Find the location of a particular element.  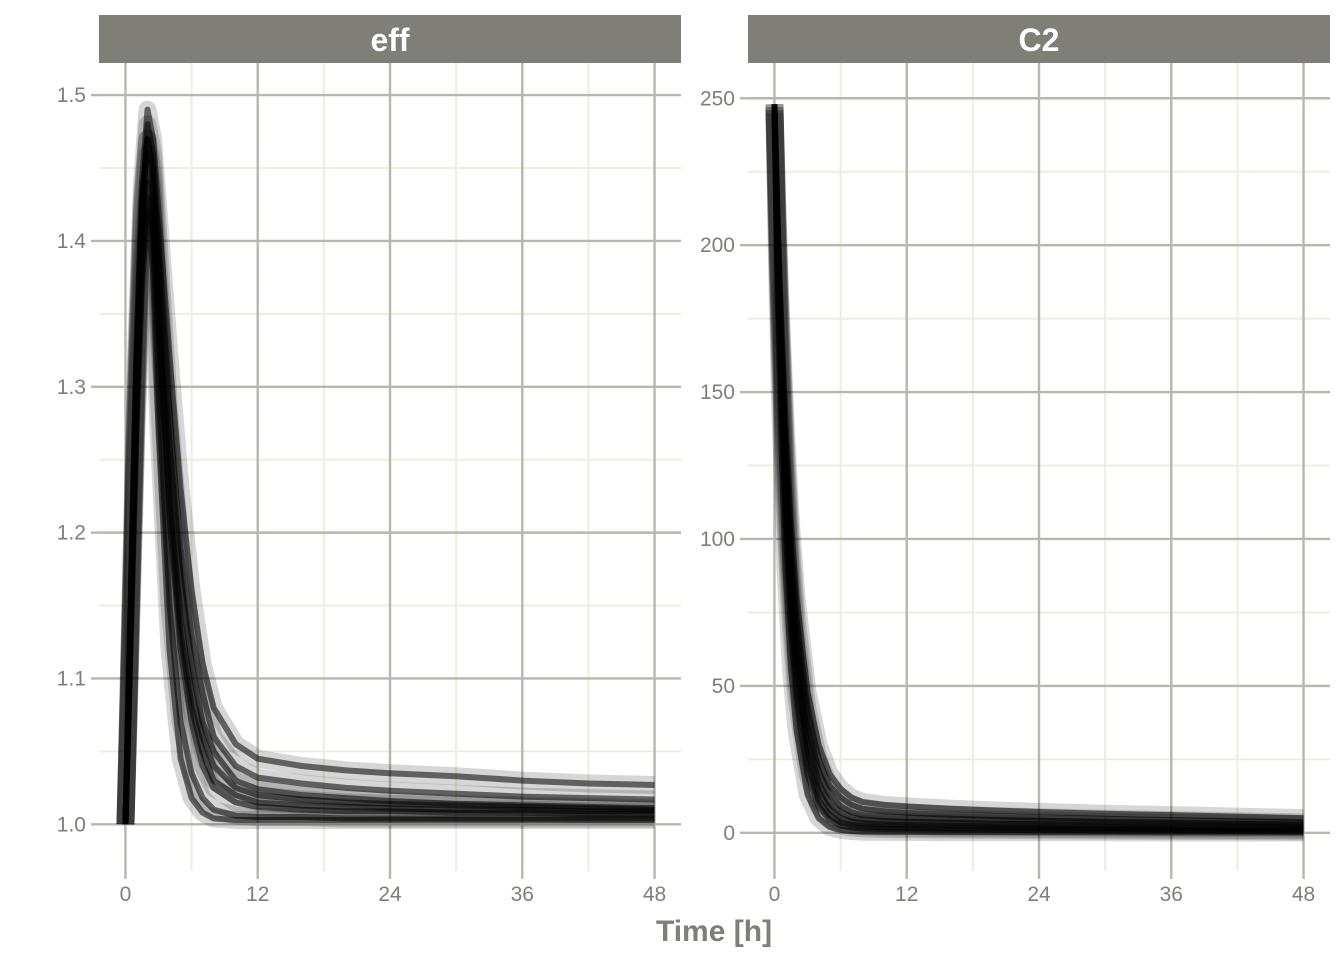

y-tick-label: 1.2 is located at coordinates (71, 533).